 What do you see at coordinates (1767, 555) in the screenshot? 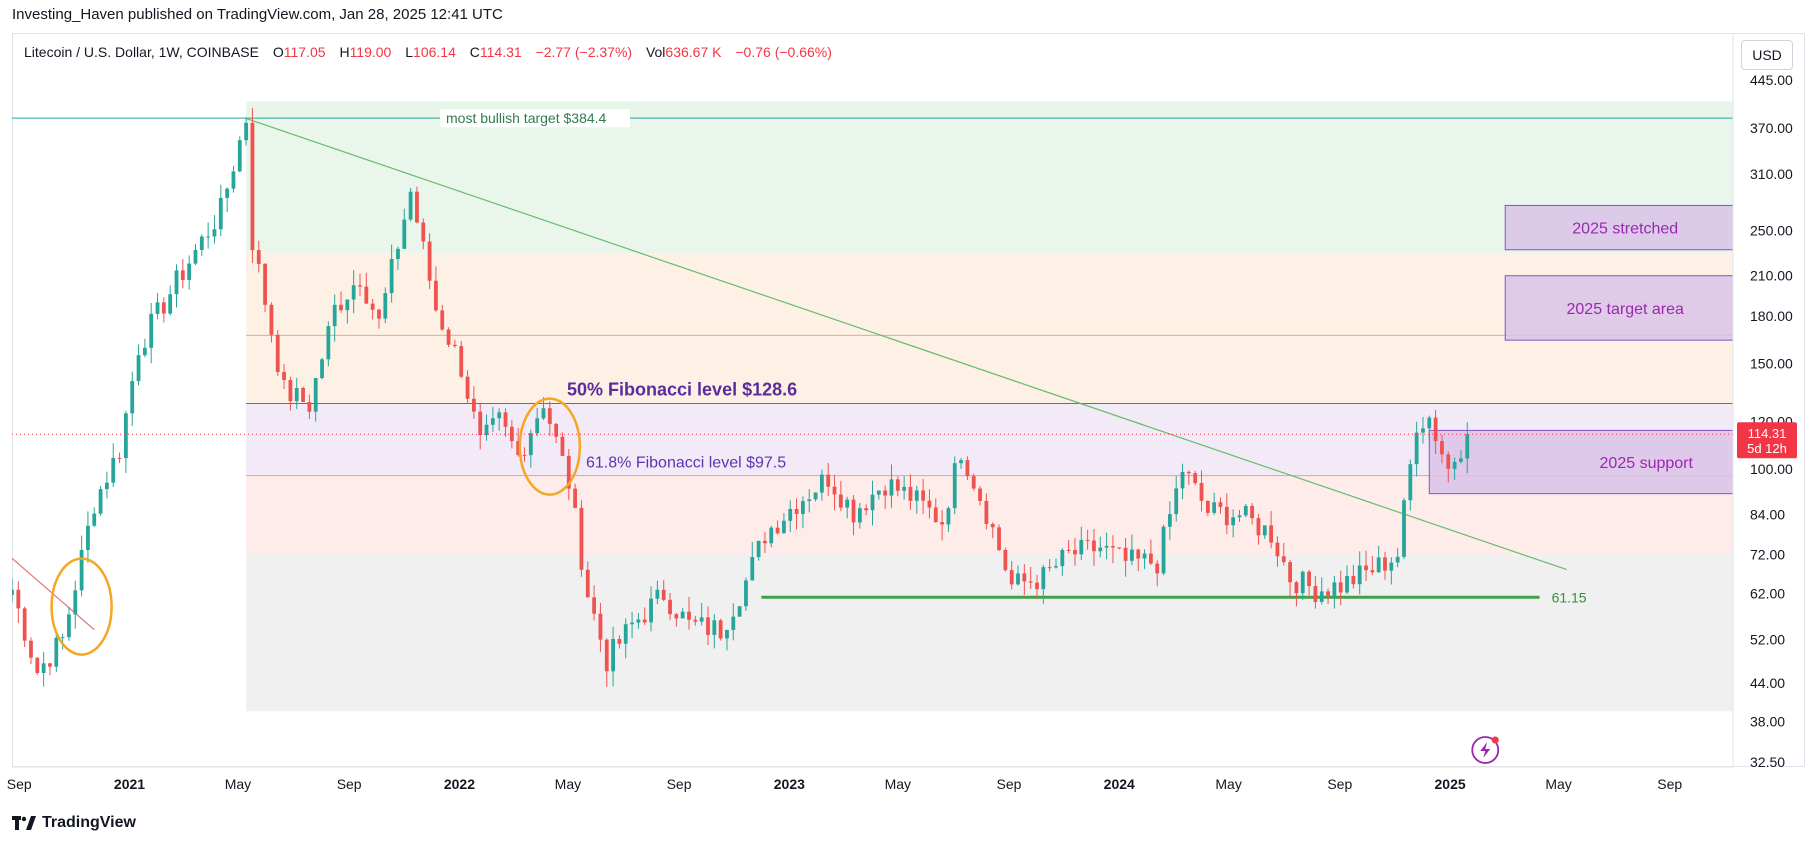
I see `y-tick-label: 72.00` at bounding box center [1767, 555].